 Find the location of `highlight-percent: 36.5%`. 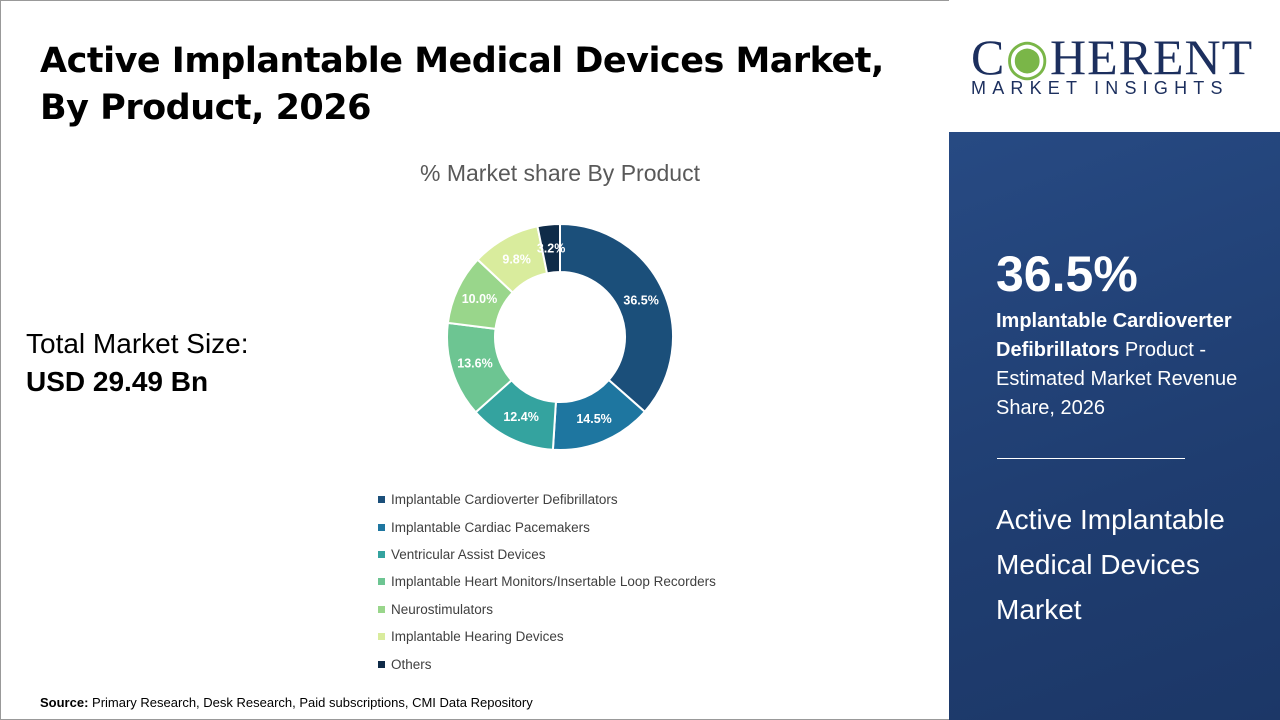

highlight-percent: 36.5% is located at coordinates (1067, 274).